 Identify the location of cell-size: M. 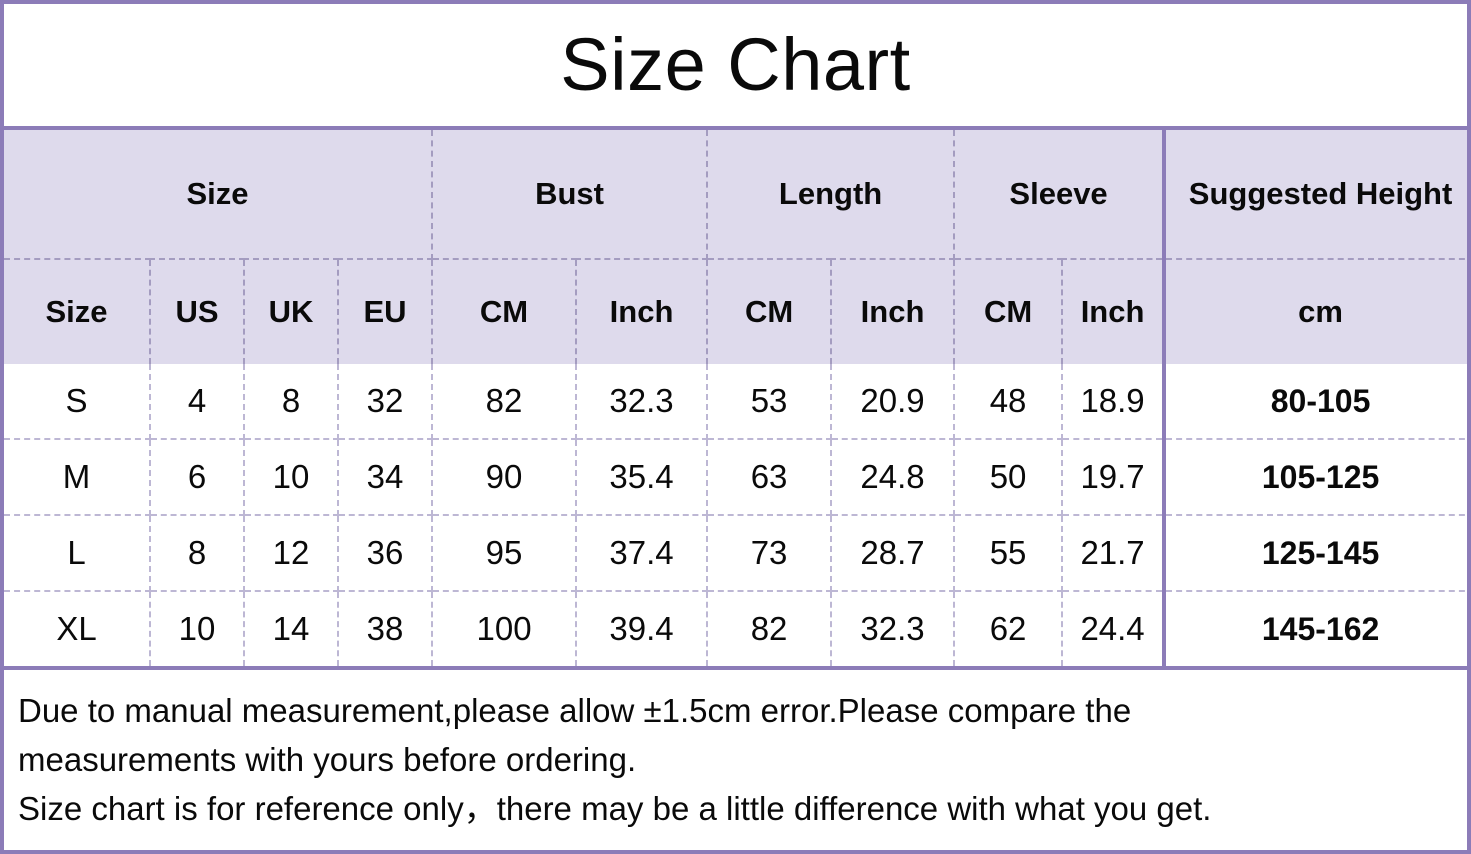
(77, 477).